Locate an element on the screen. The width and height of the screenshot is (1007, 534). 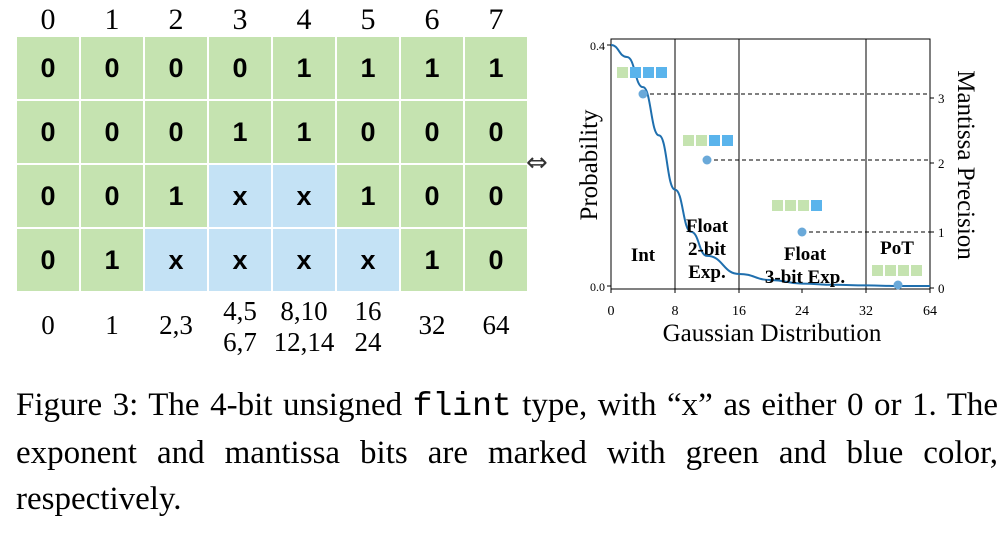
decoded-value-line: 32 is located at coordinates (432, 325).